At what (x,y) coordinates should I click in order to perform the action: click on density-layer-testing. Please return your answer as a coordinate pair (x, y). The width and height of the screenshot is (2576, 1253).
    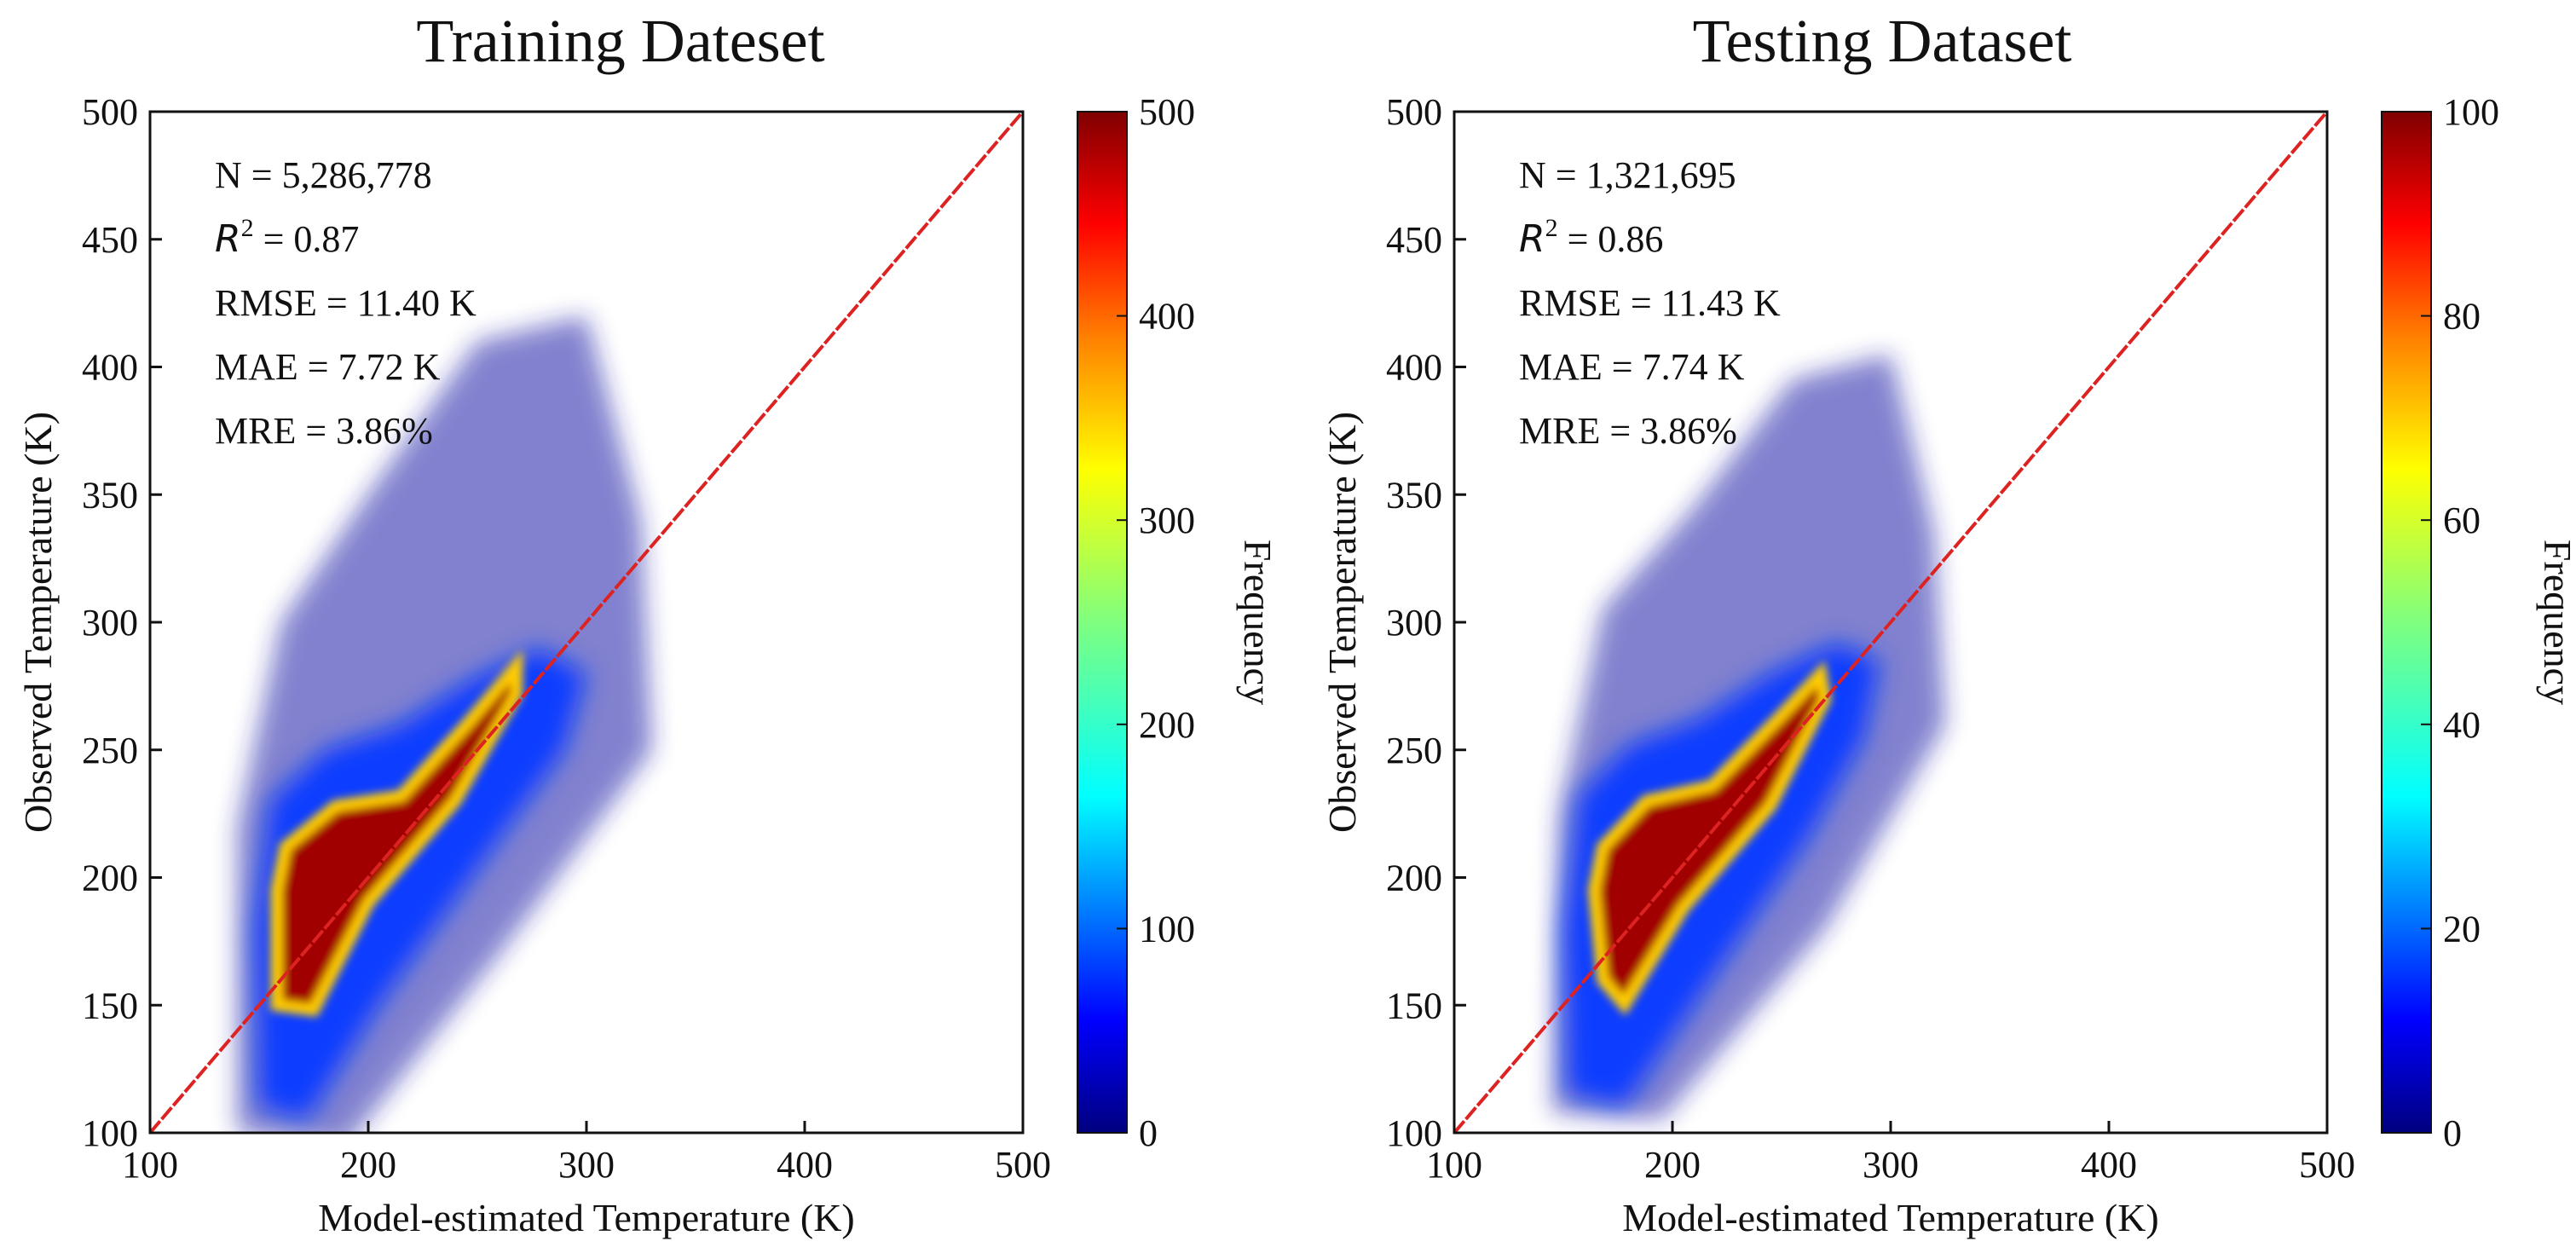
    Looking at the image, I should click on (1748, 737).